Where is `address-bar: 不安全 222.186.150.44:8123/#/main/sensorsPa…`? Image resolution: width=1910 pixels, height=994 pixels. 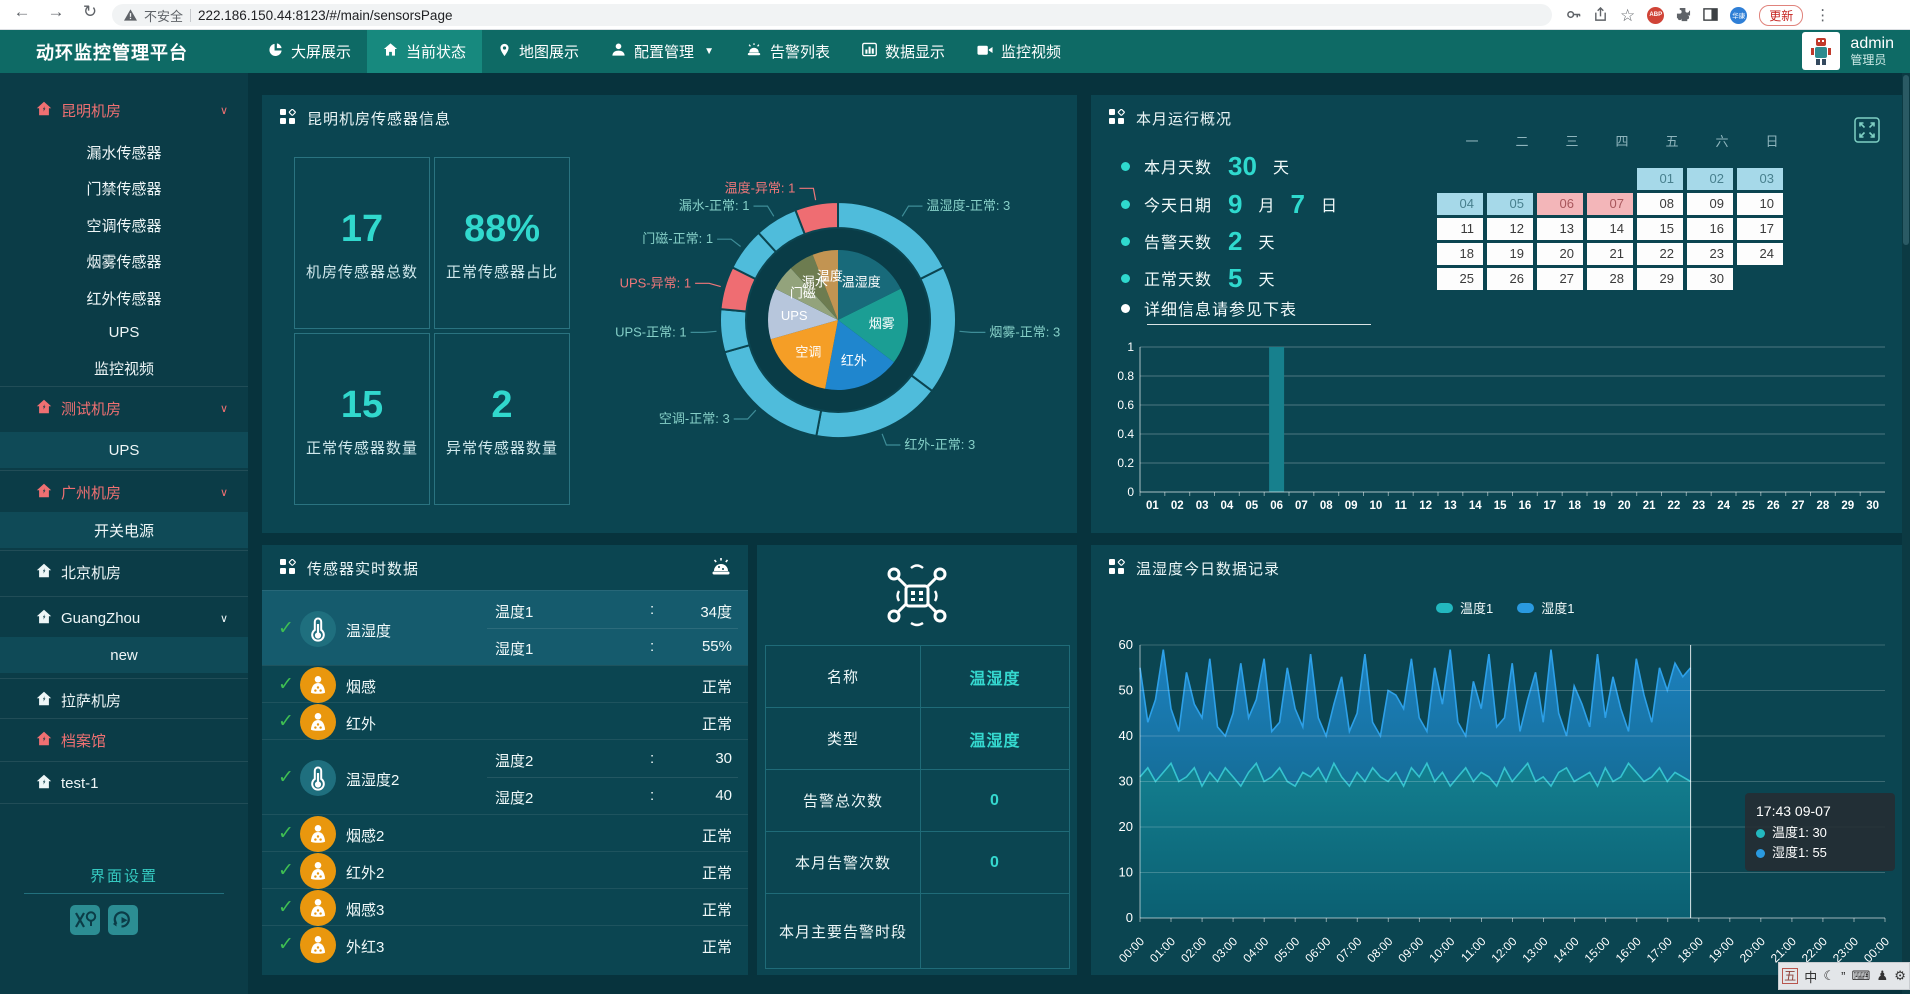 address-bar: 不安全 222.186.150.44:8123/#/main/sensorsPa… is located at coordinates (832, 15).